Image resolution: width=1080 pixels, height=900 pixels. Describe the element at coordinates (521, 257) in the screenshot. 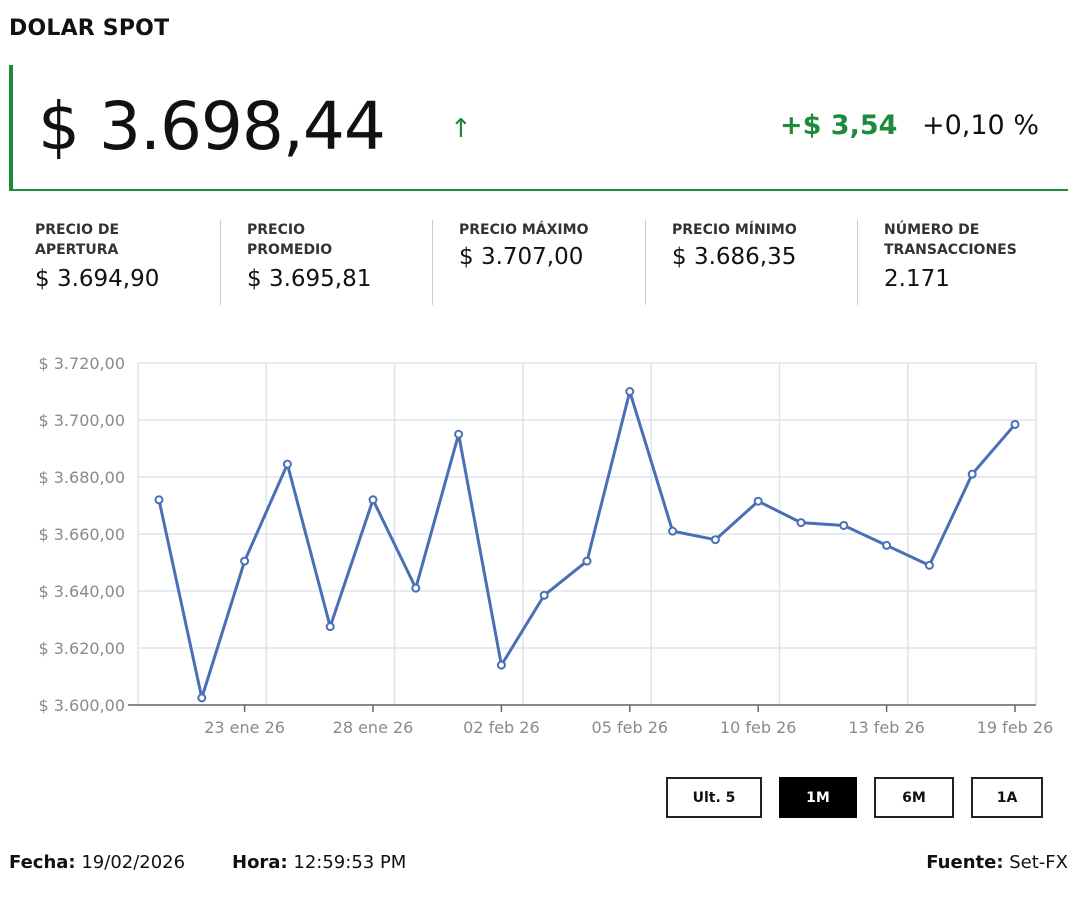

I see `stat-value: $ 3.707,00` at that location.